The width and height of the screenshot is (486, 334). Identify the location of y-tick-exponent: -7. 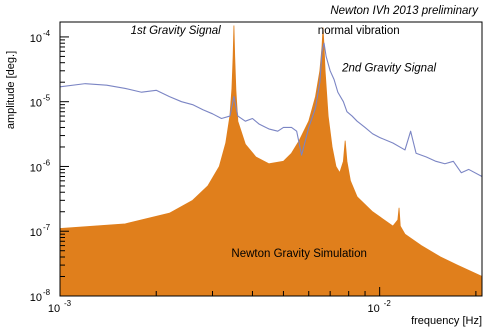
(47, 227).